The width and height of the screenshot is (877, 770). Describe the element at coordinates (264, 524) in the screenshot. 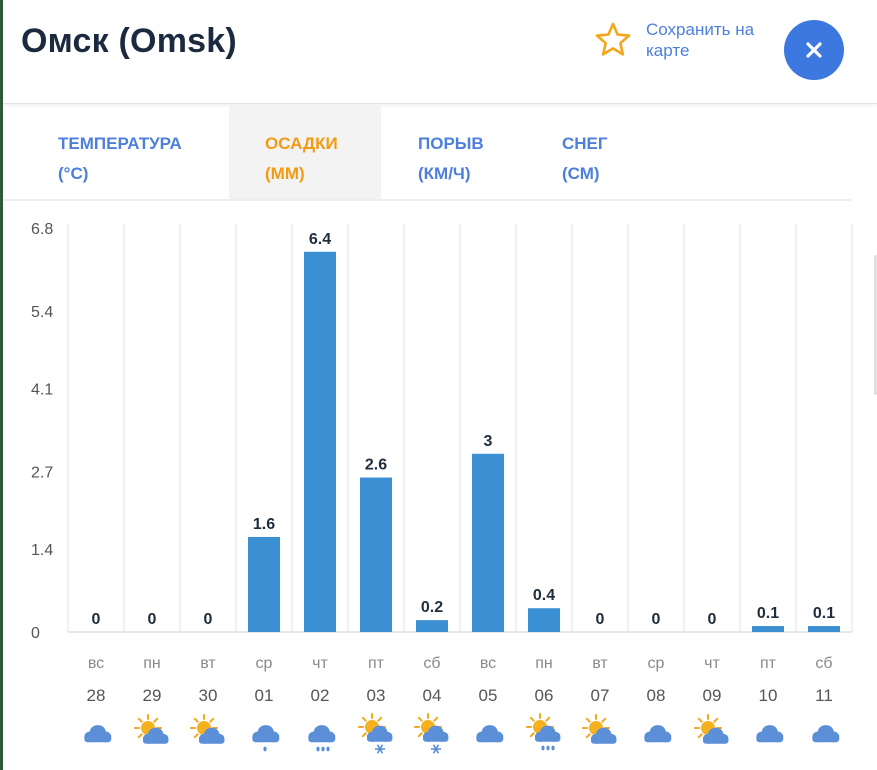

I see `bar-value-label: 1.6` at that location.